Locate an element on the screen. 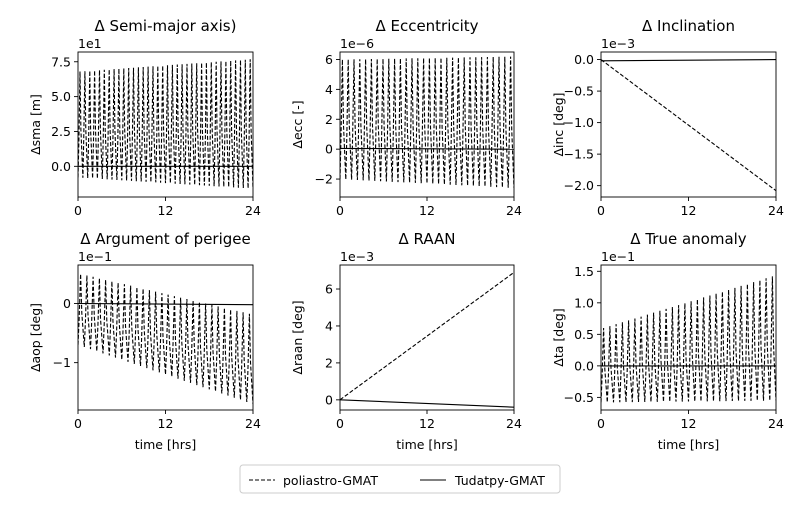  legend-label-tudatpy: Tudatpy-GMAT is located at coordinates (499, 480).